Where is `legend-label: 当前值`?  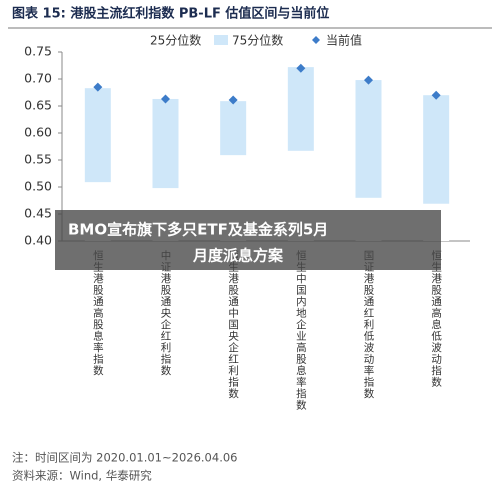 legend-label: 当前值 is located at coordinates (344, 40).